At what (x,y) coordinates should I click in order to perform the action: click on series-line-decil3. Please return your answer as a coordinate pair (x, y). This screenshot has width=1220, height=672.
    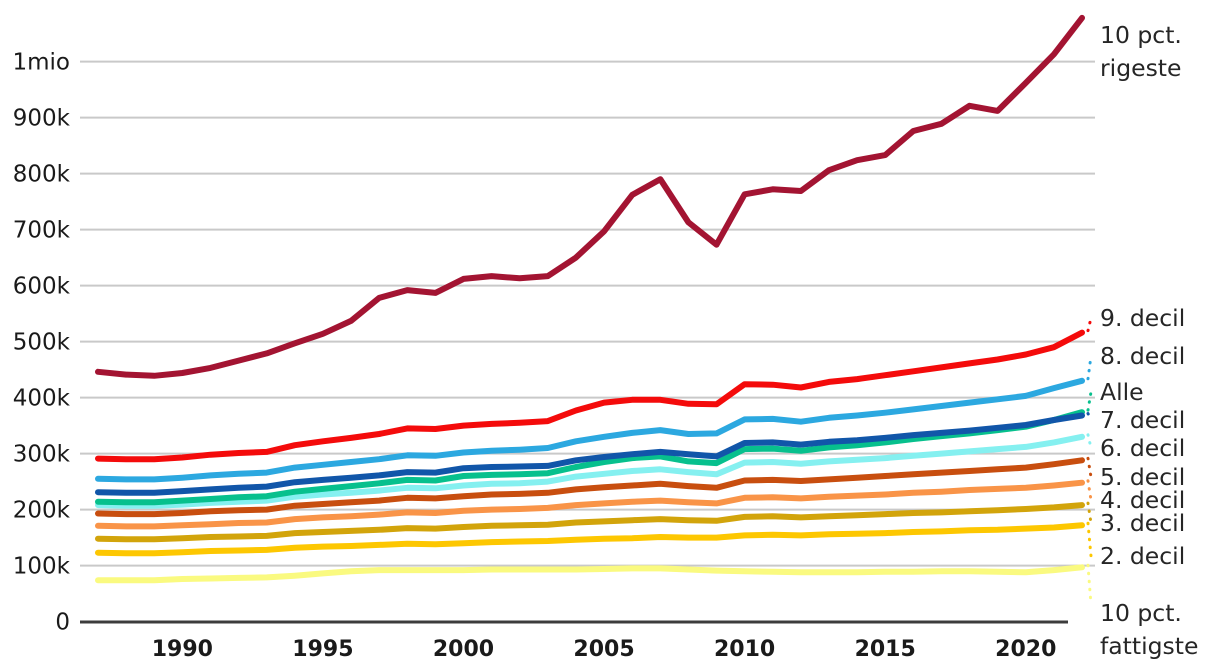
    Looking at the image, I should click on (590, 522).